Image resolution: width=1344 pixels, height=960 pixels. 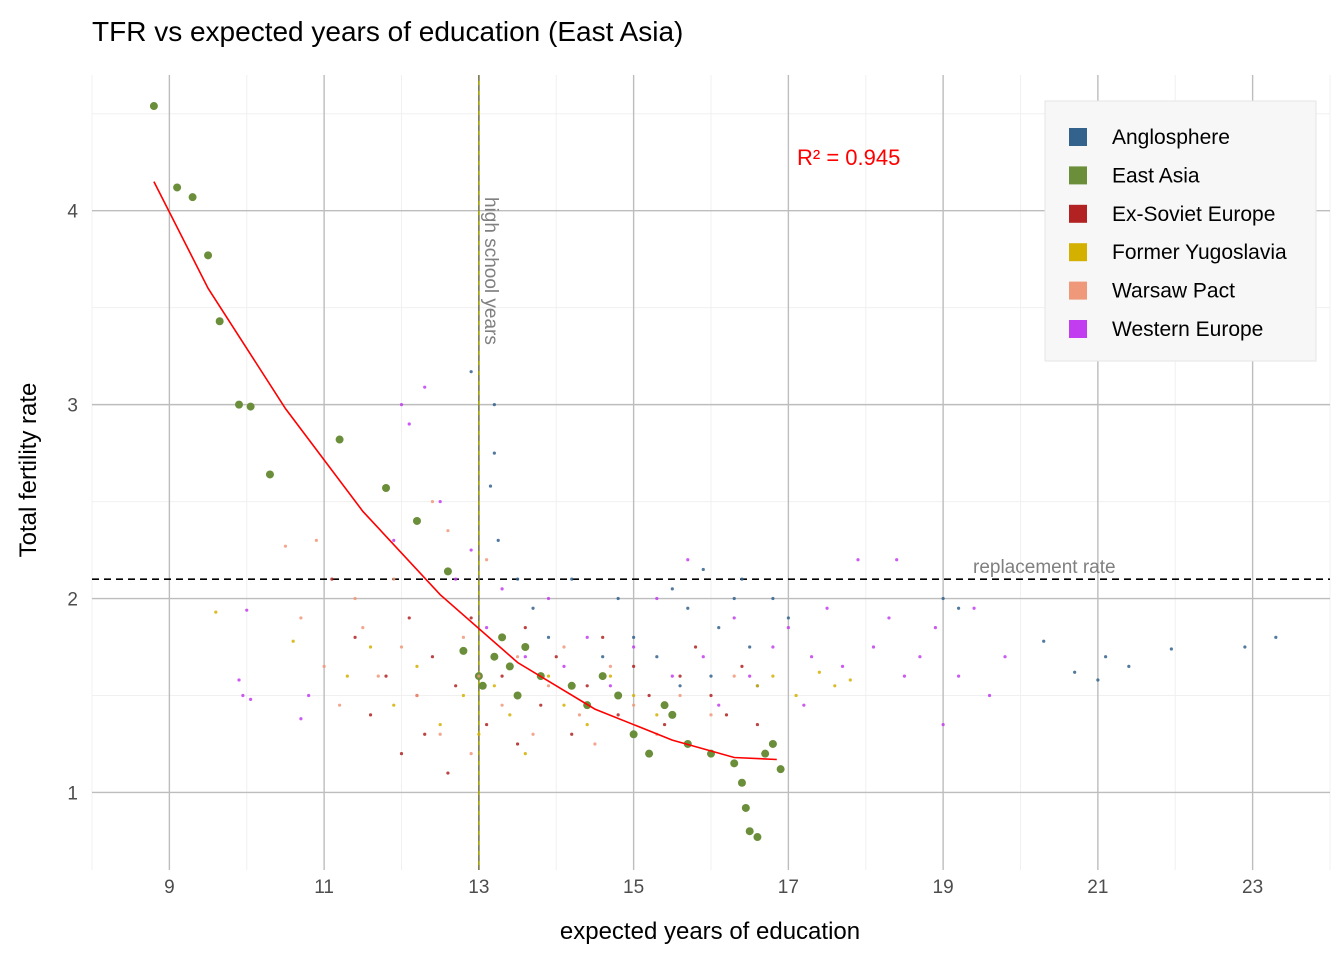 What do you see at coordinates (1180, 231) in the screenshot?
I see `legend-box` at bounding box center [1180, 231].